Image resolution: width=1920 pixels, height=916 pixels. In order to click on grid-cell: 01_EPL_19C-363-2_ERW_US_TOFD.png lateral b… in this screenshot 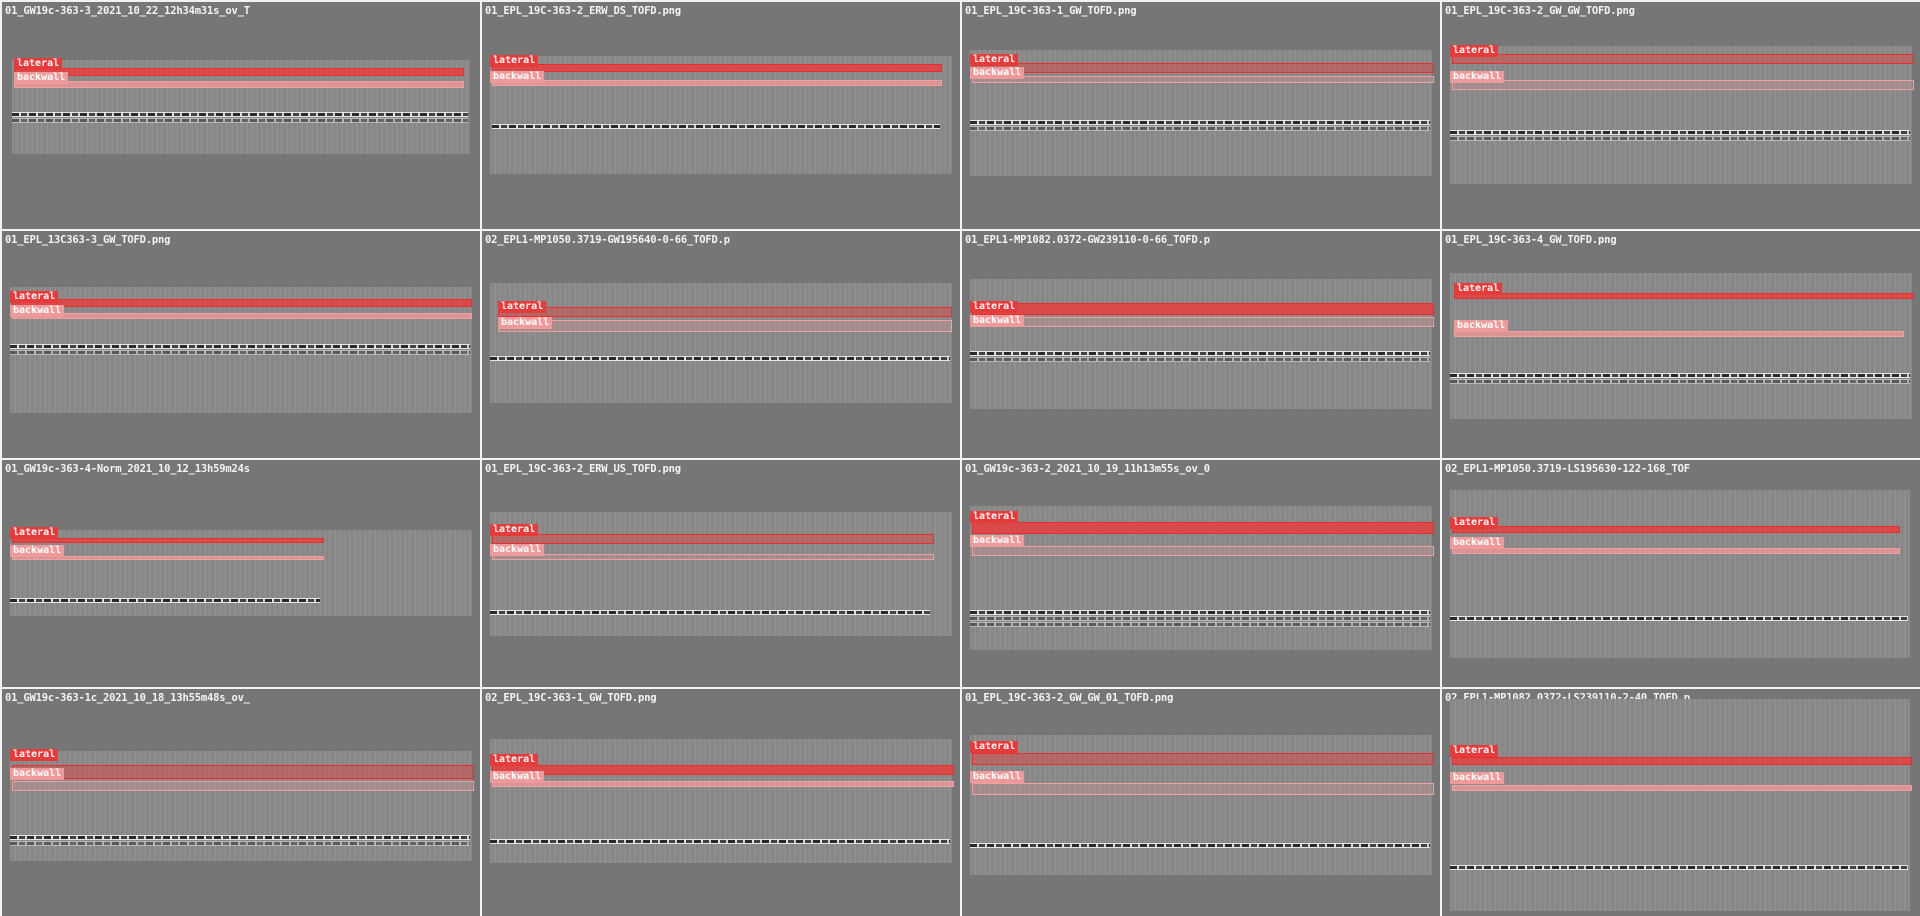, I will do `click(721, 573)`.